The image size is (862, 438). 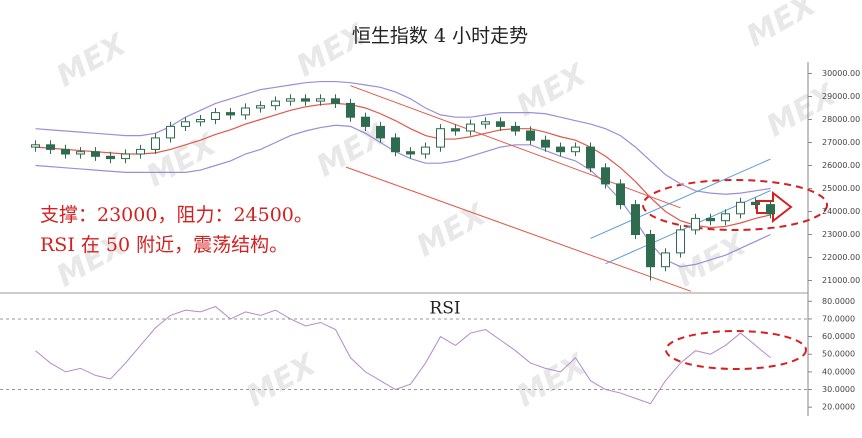 I want to click on annotation: RSI 在 50 附近，震荡结构。, so click(x=164, y=245).